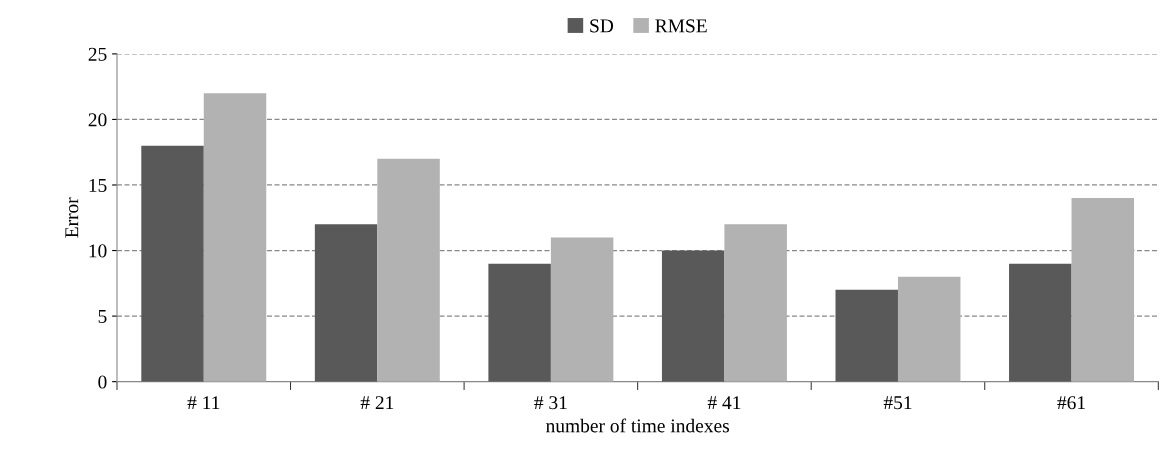 This screenshot has width=1170, height=449. What do you see at coordinates (602, 26) in the screenshot?
I see `legend-label: SD` at bounding box center [602, 26].